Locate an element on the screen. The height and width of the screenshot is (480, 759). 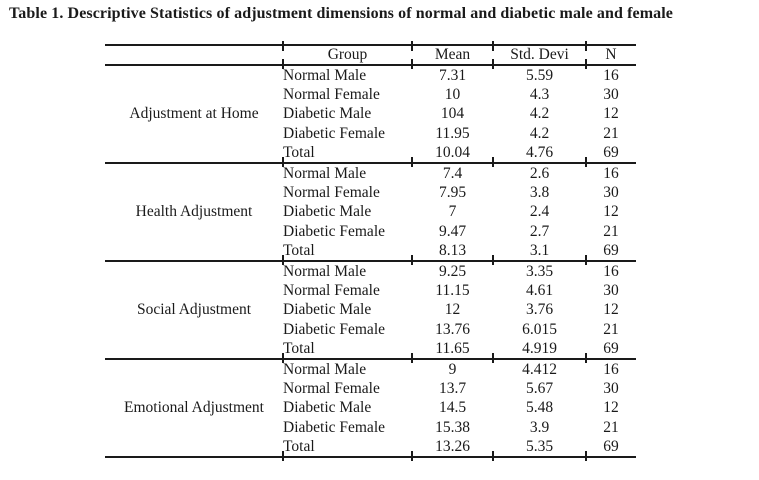
table-row: Health Adjustment Normal Male 7.4 2.6 16 is located at coordinates (370, 213).